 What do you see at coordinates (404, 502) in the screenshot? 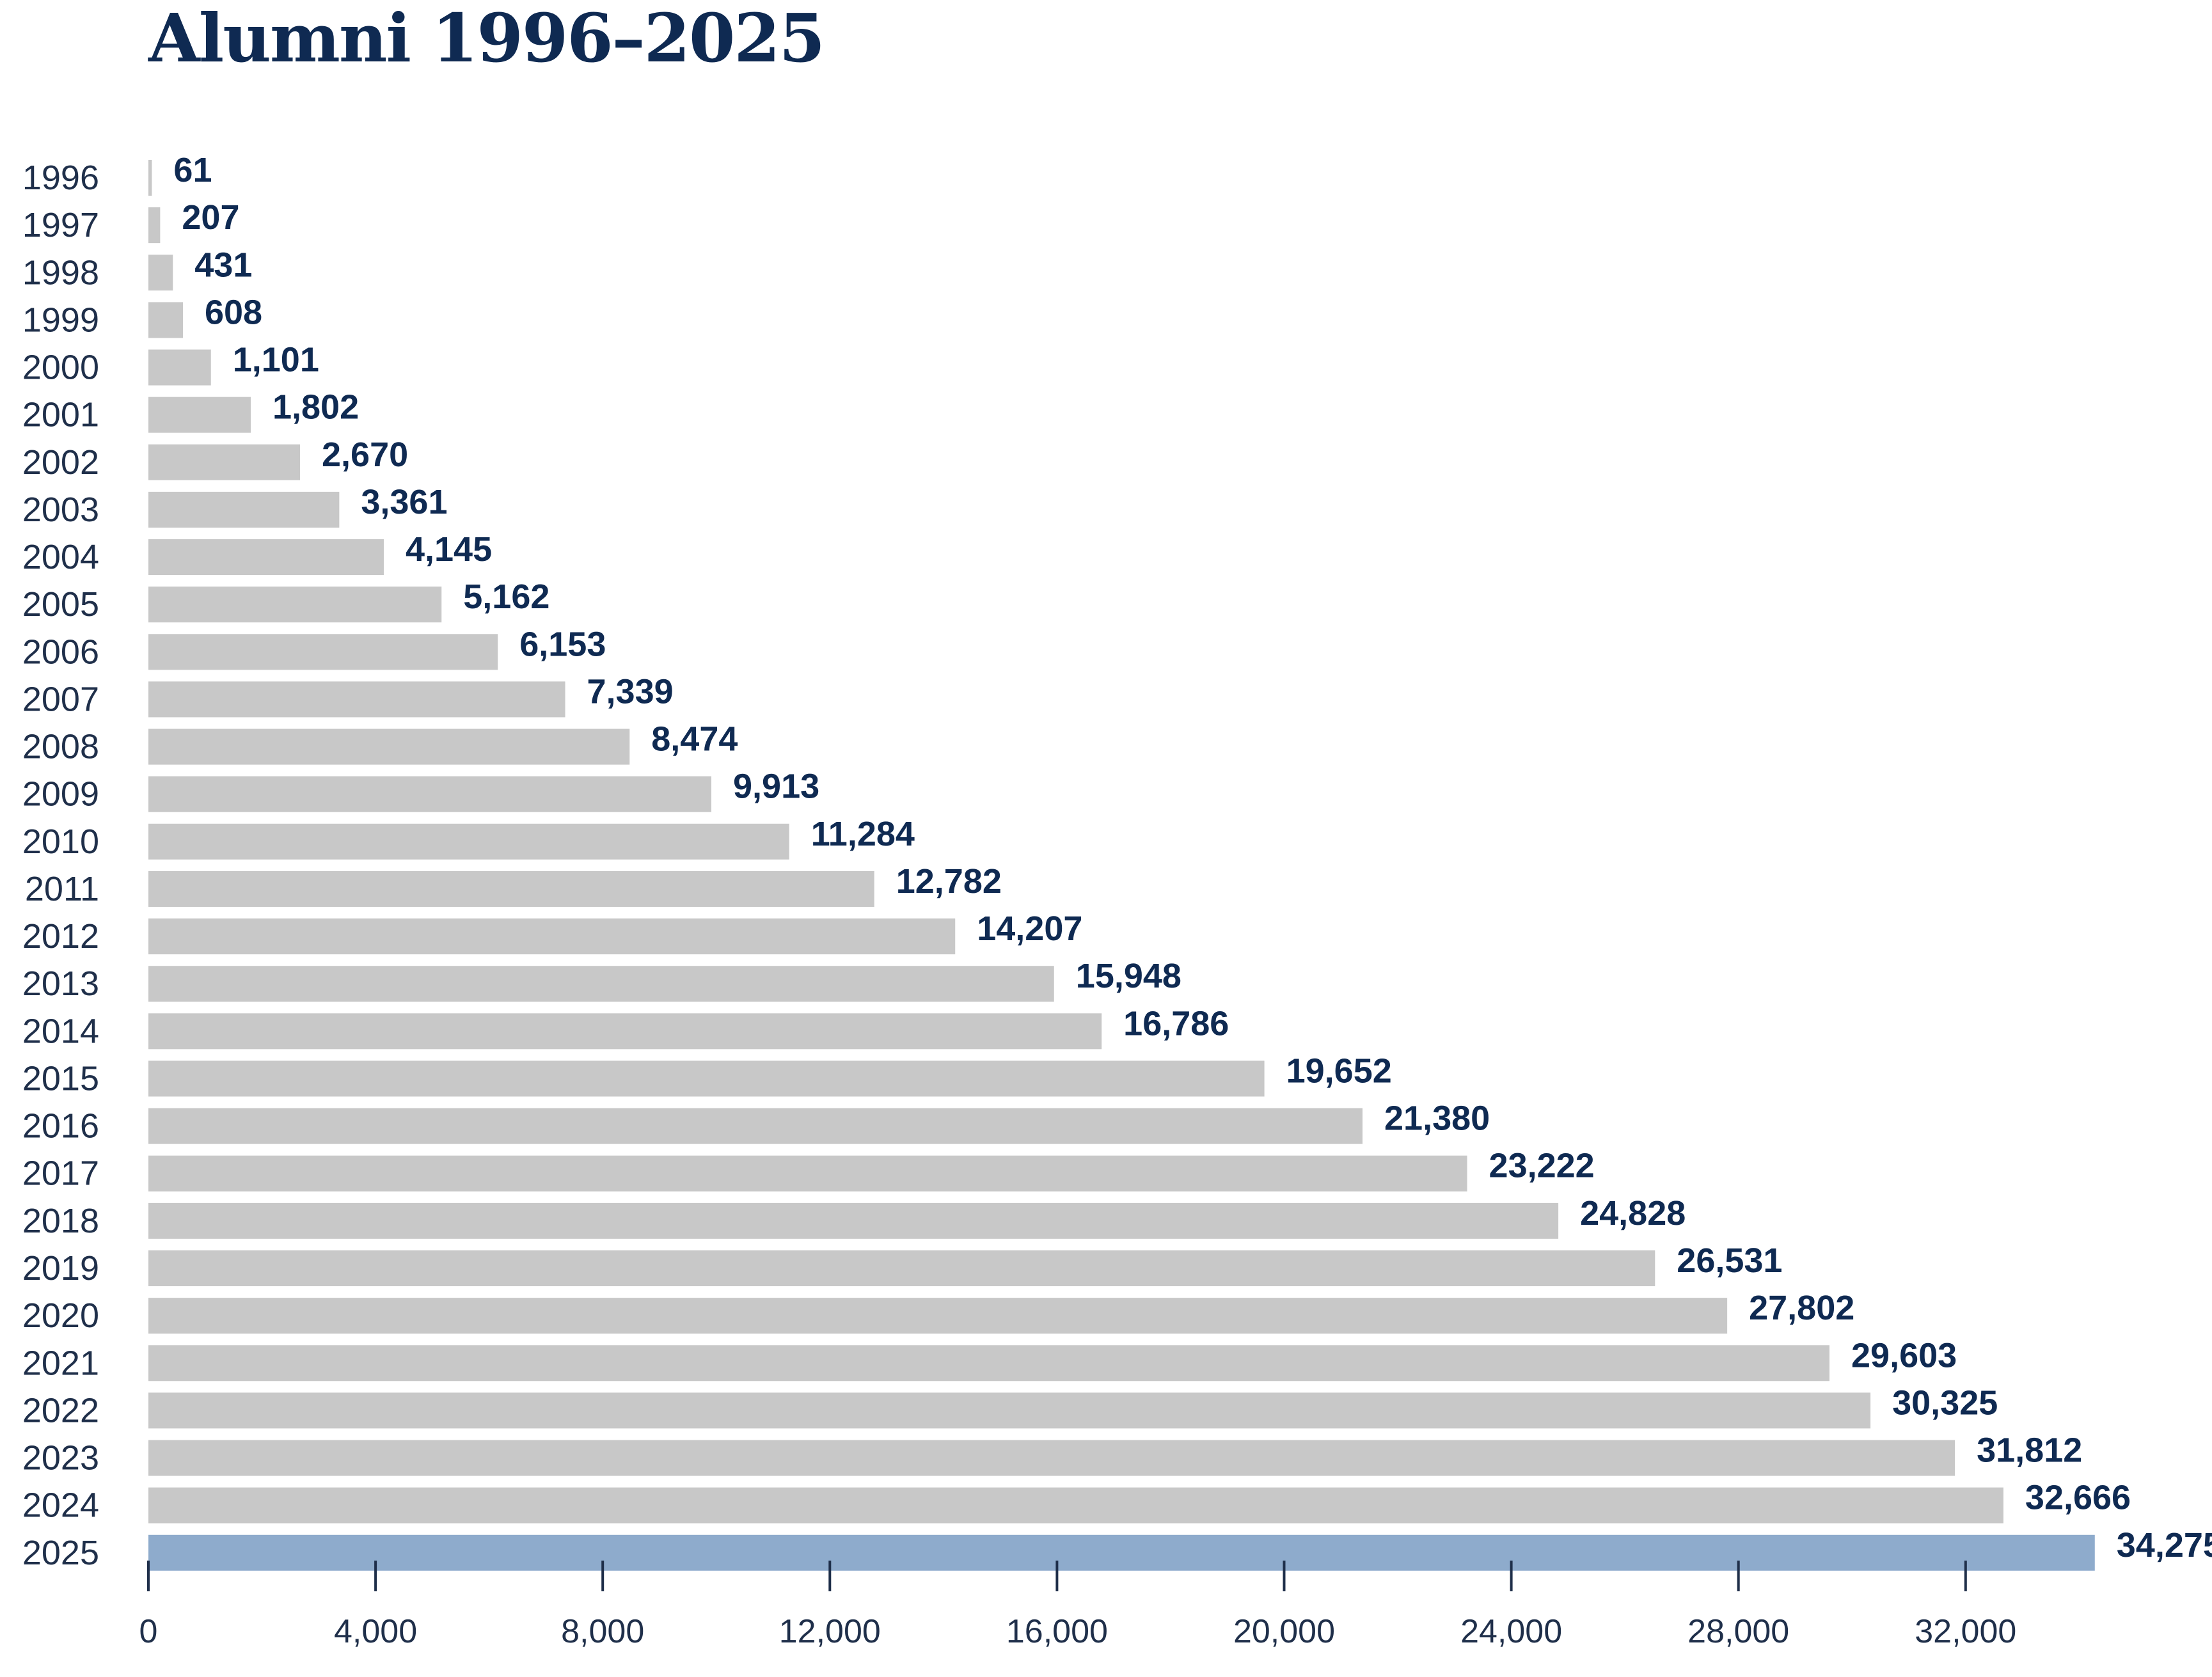
I see `value-label-2003: 3,361` at bounding box center [404, 502].